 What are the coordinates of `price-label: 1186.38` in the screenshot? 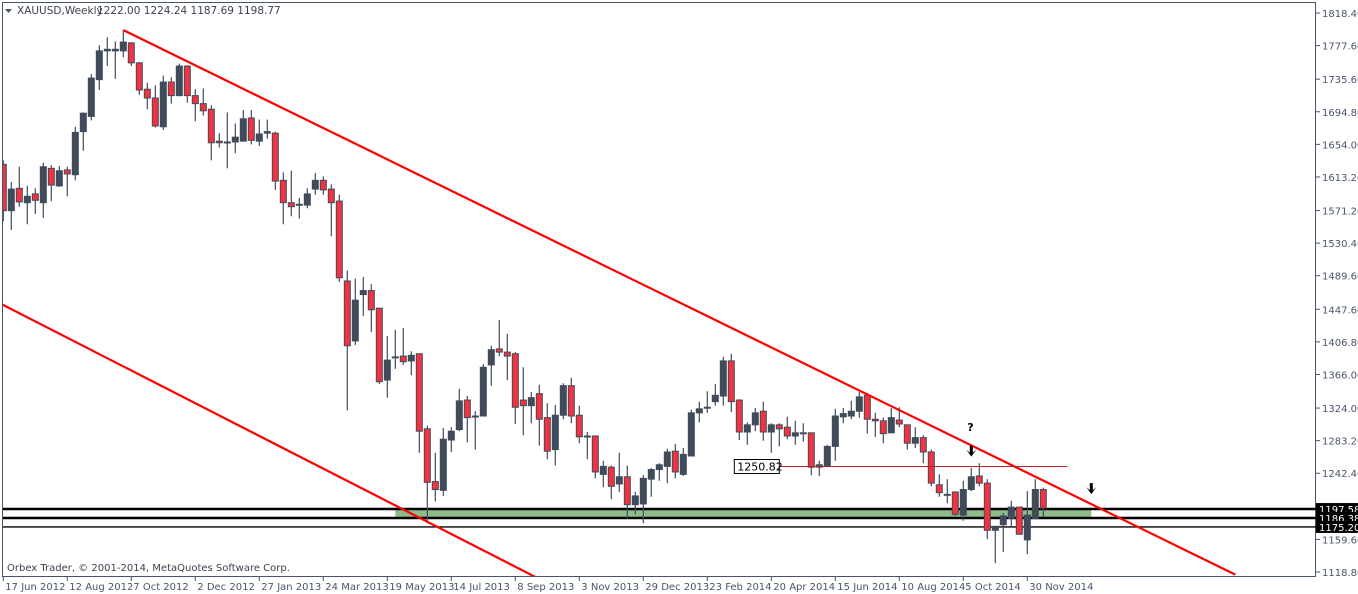 It's located at (1338, 519).